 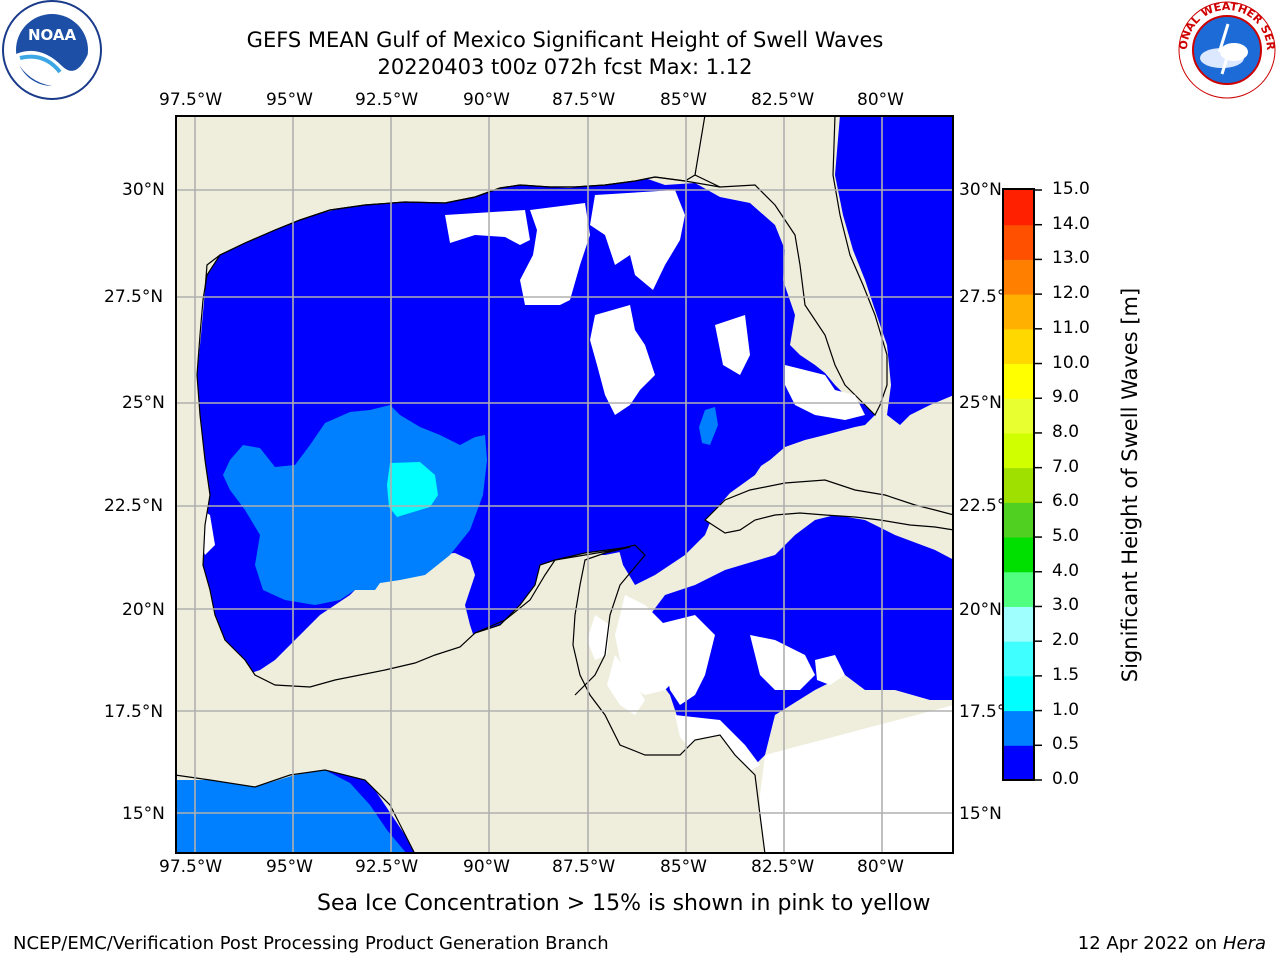 I want to click on lat-label-left-1: 27.5°N, so click(x=134, y=297).